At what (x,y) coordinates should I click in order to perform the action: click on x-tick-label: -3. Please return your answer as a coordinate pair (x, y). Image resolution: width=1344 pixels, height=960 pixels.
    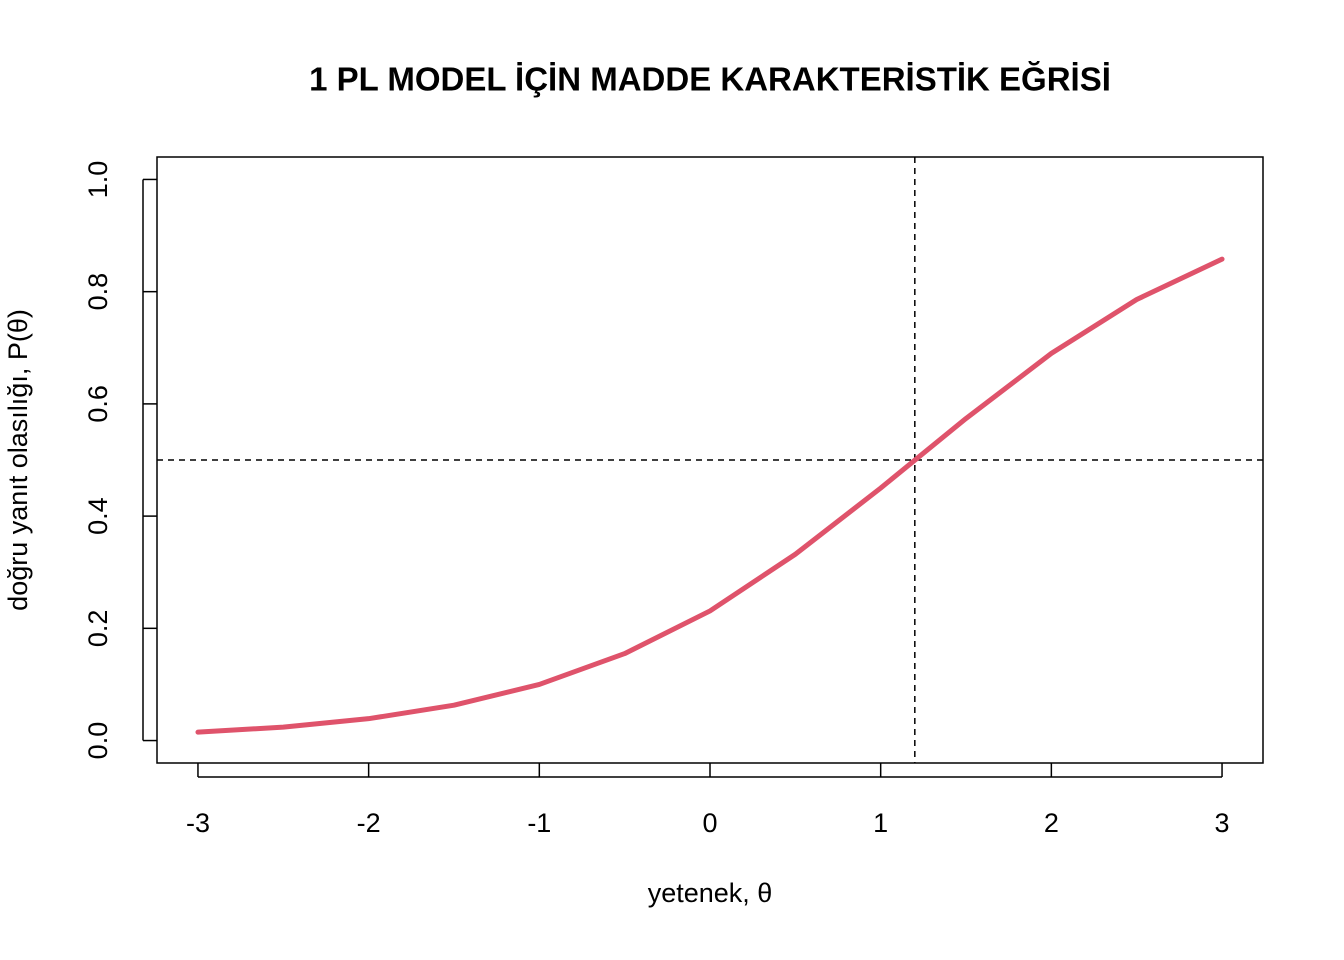
    Looking at the image, I should click on (198, 823).